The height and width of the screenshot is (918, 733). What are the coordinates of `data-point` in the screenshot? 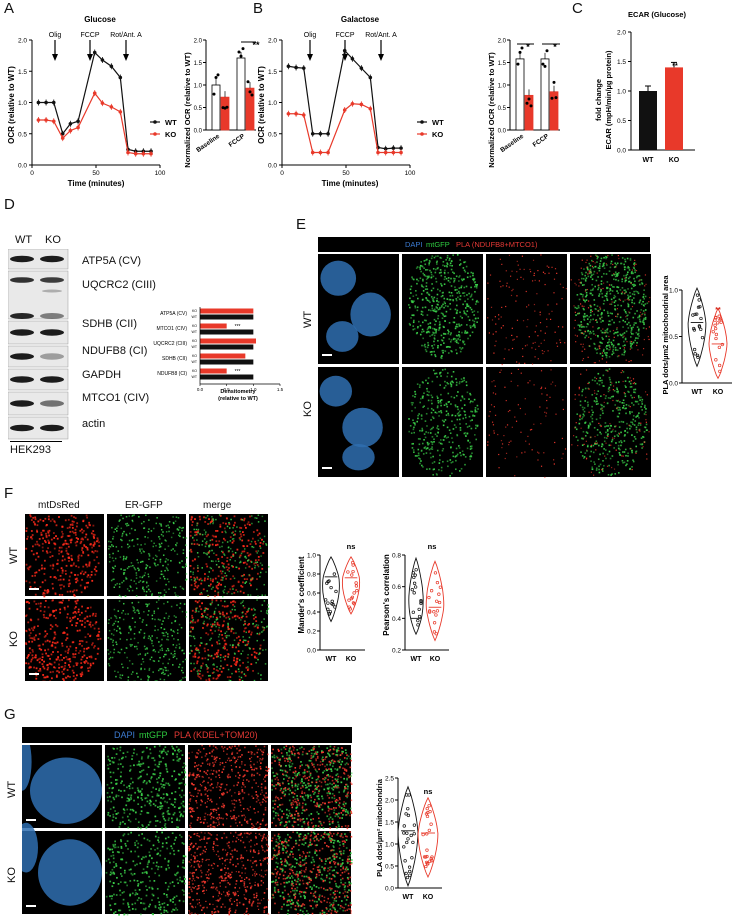 It's located at (328, 133).